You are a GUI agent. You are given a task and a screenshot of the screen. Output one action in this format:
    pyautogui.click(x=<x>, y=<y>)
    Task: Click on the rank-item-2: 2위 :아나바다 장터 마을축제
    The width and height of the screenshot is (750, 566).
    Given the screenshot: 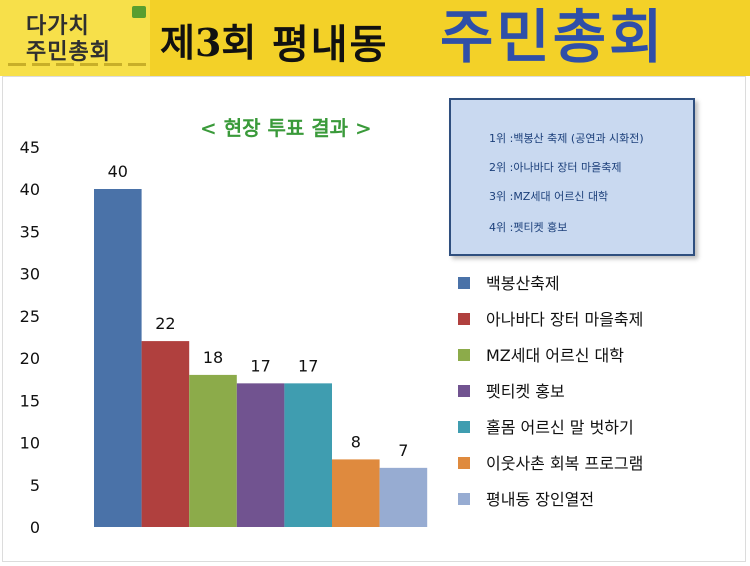 What is the action you would take?
    pyautogui.click(x=555, y=167)
    